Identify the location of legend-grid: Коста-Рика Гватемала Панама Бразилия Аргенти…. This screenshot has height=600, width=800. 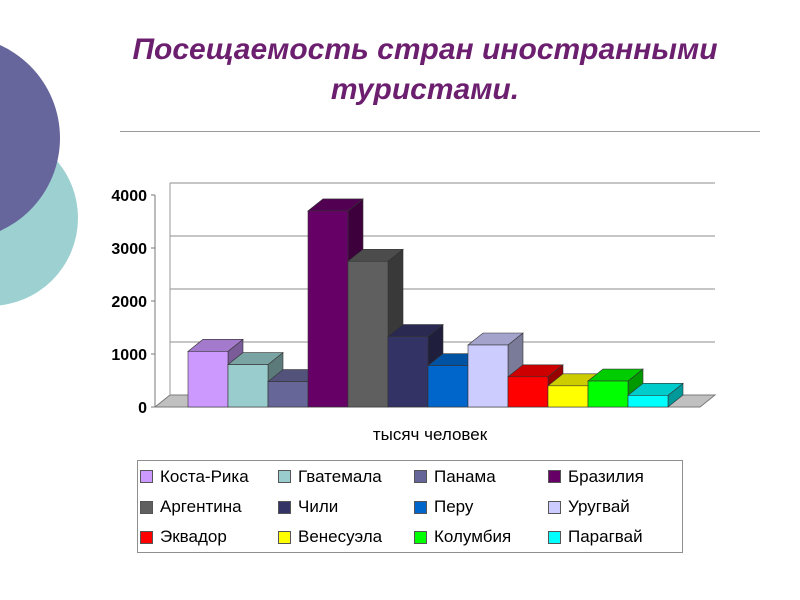
(410, 506).